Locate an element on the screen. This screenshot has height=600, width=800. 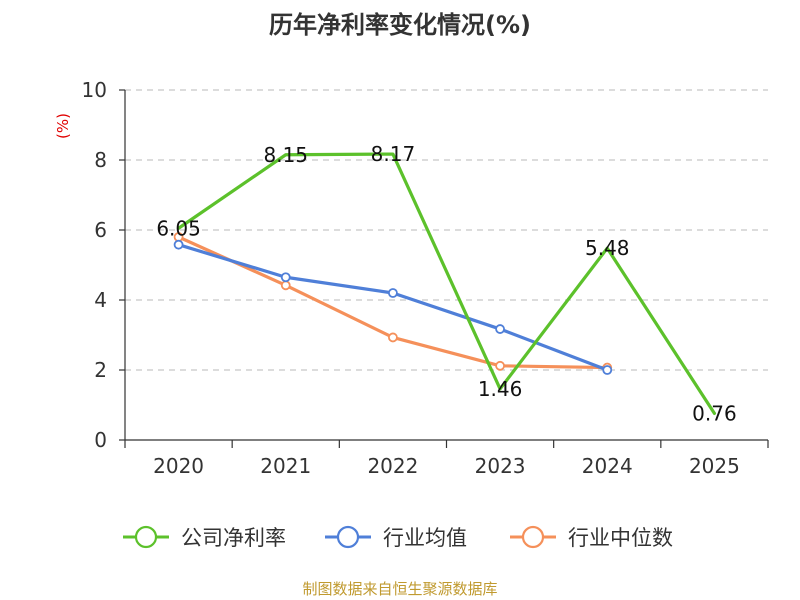
y-tick-label: 4 is located at coordinates (100, 300).